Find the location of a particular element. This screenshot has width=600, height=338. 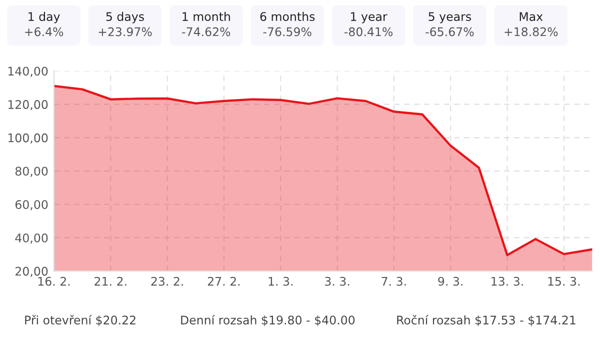

y-tick-label: 60,00 is located at coordinates (31, 205).